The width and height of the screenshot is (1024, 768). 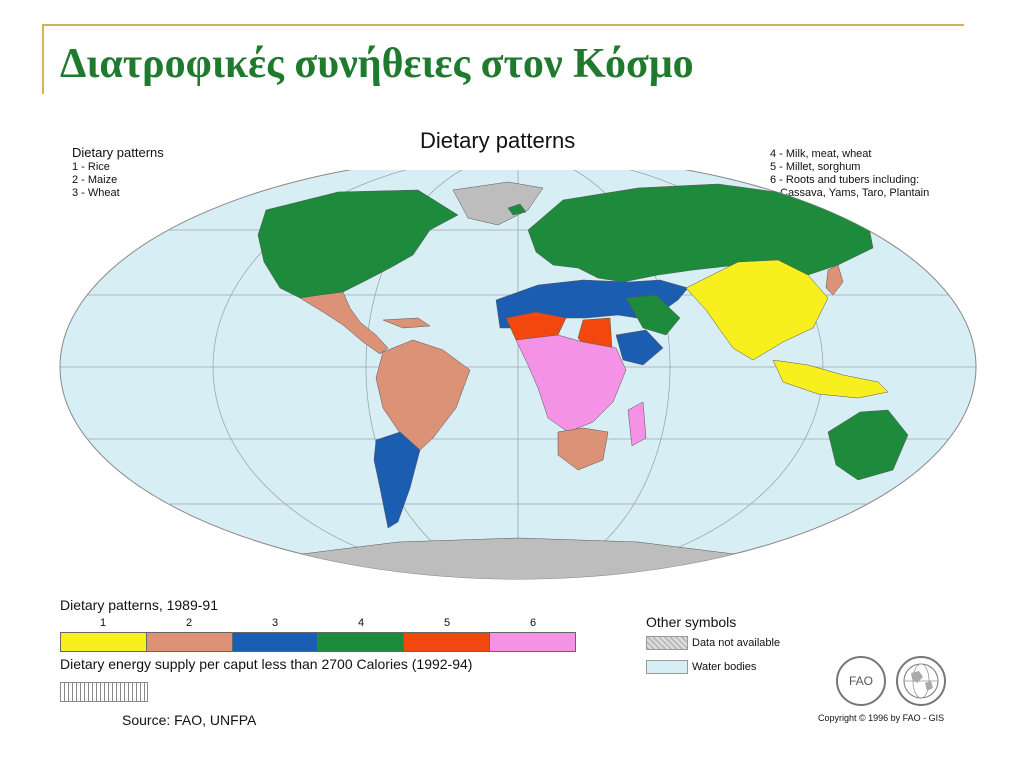 I want to click on region-north-america, so click(x=358, y=244).